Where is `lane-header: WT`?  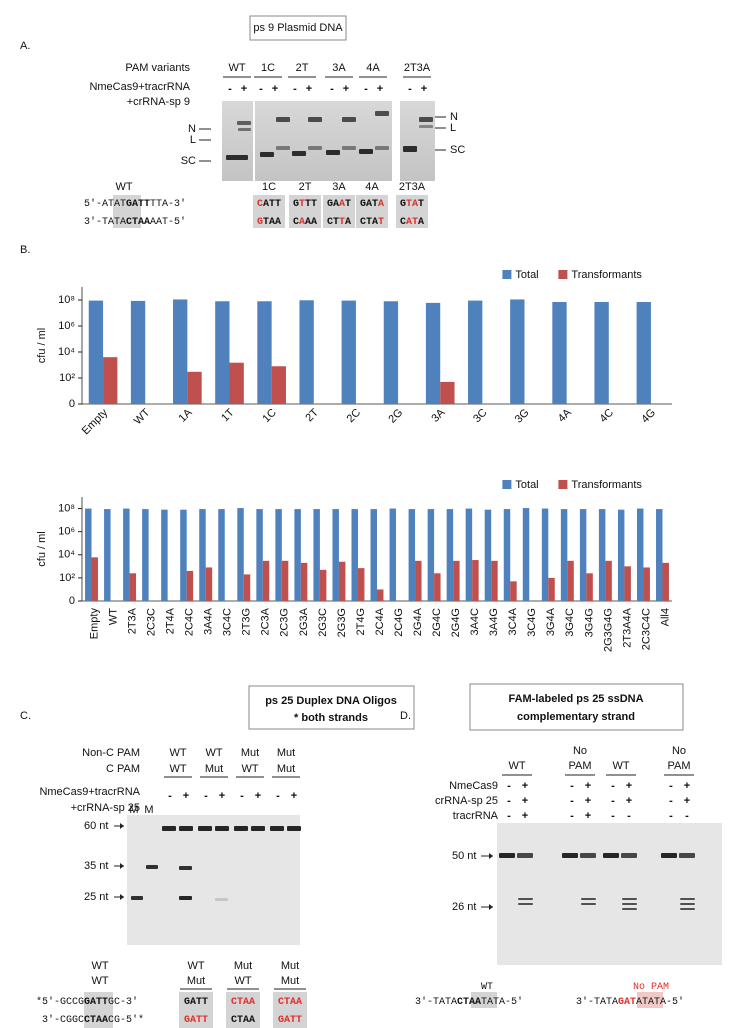 lane-header: WT is located at coordinates (236, 68).